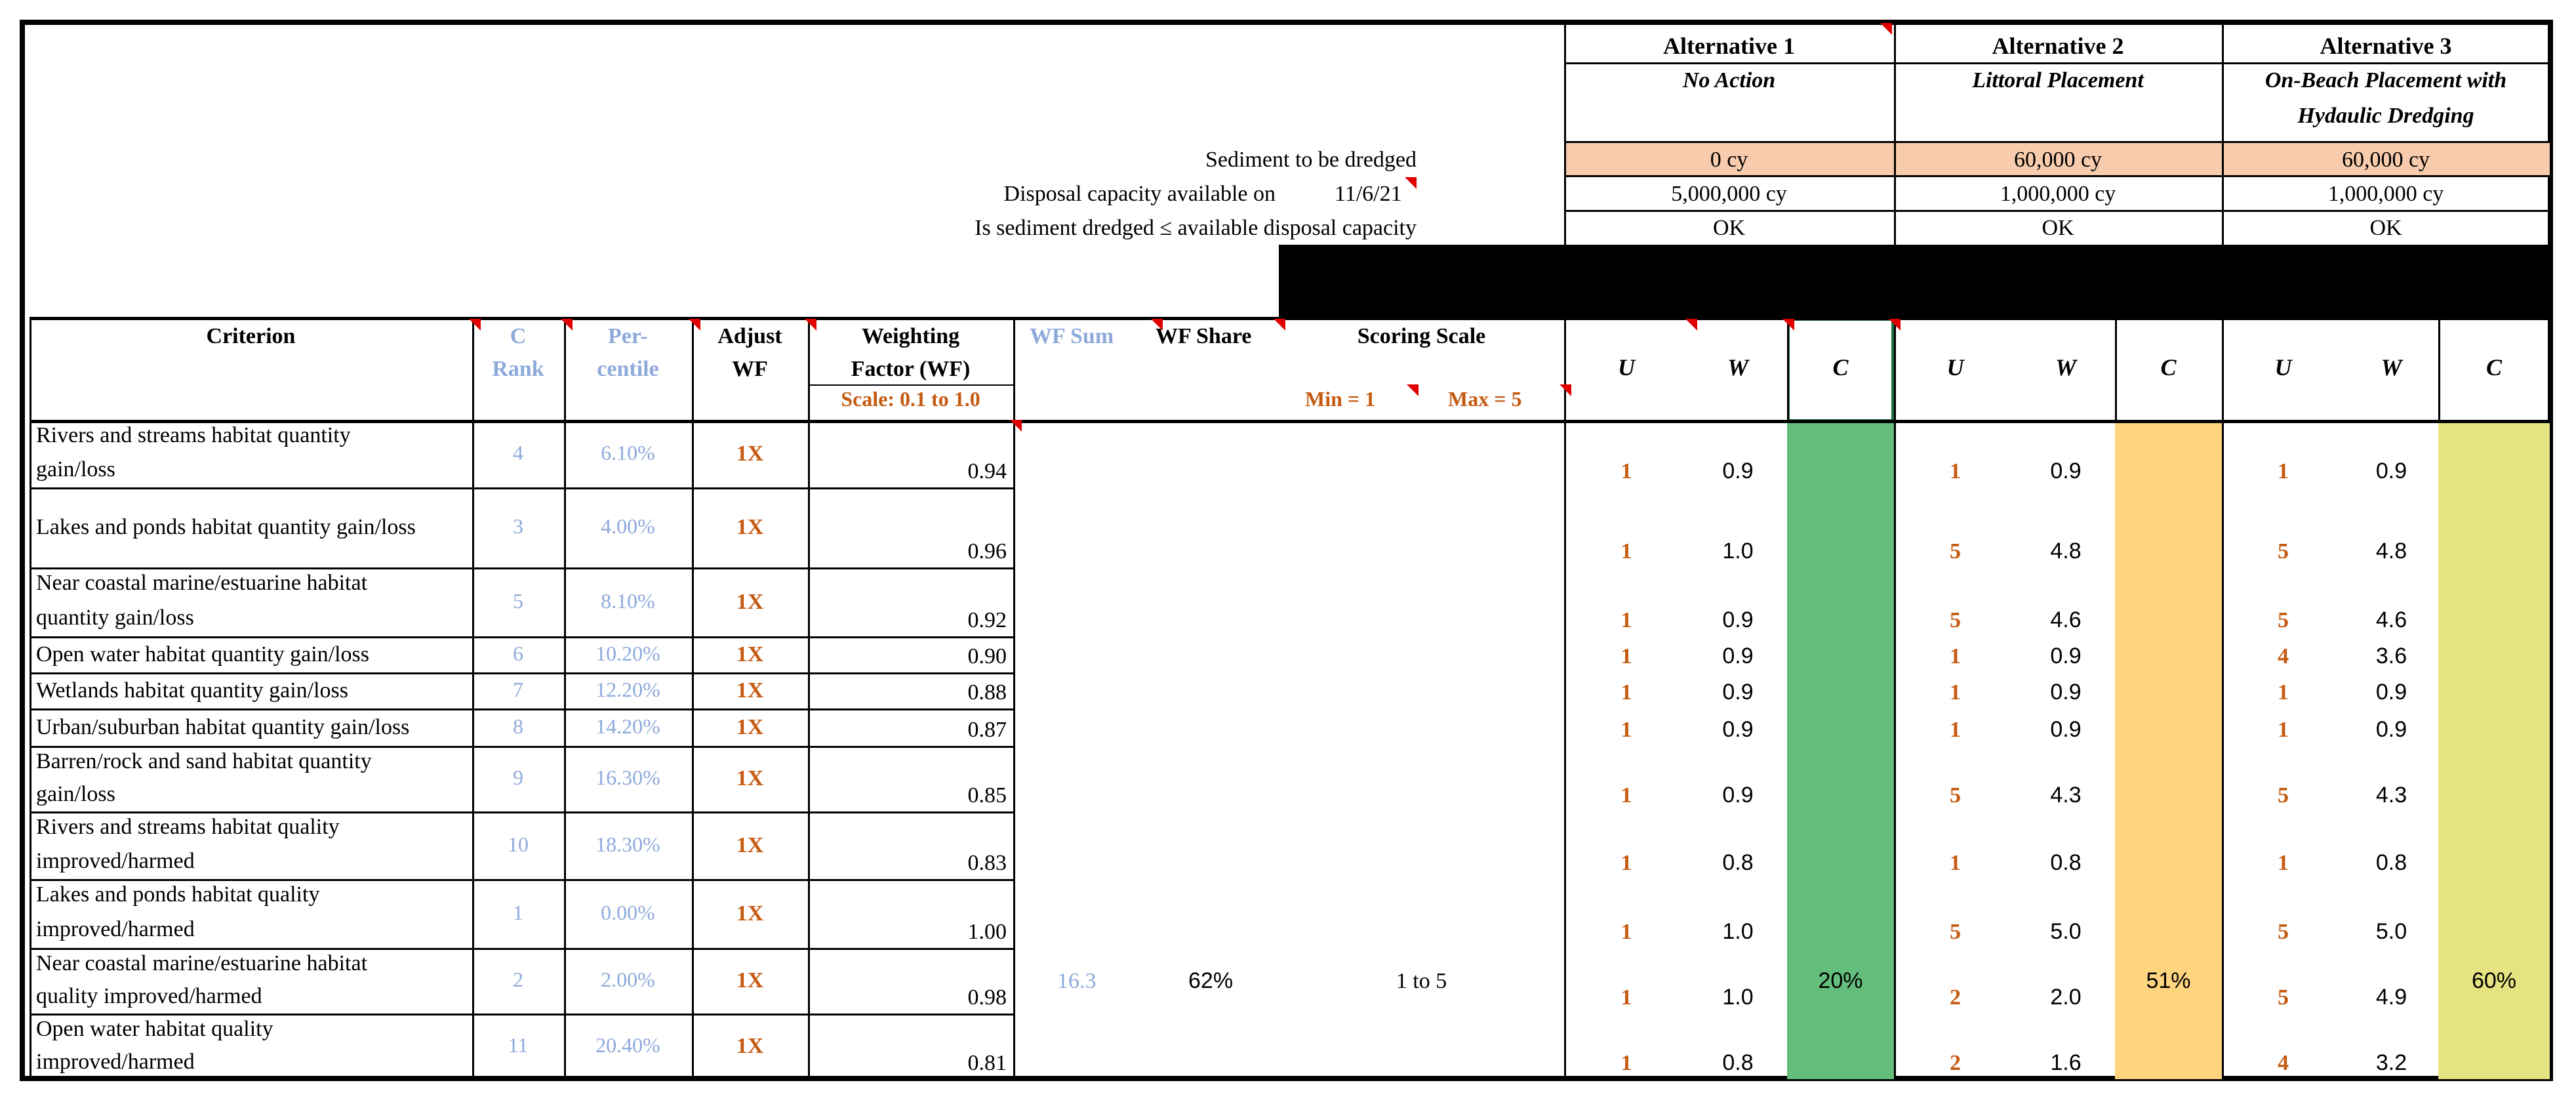 This screenshot has height=1108, width=2576. I want to click on subheader-u-alt2: U, so click(1955, 367).